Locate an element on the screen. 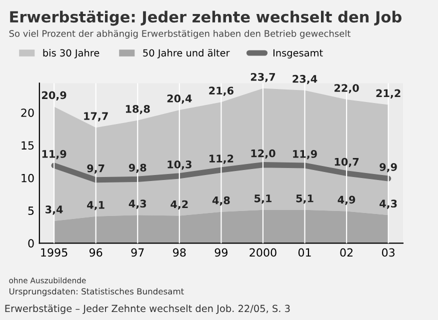 This screenshot has height=320, width=438. legend-label: Insgesamt is located at coordinates (298, 53).